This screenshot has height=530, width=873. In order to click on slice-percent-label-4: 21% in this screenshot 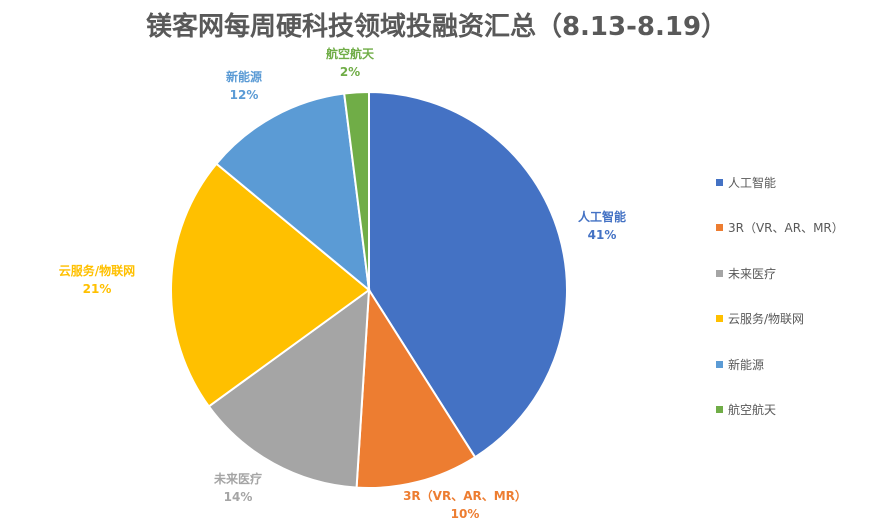, I will do `click(97, 289)`.